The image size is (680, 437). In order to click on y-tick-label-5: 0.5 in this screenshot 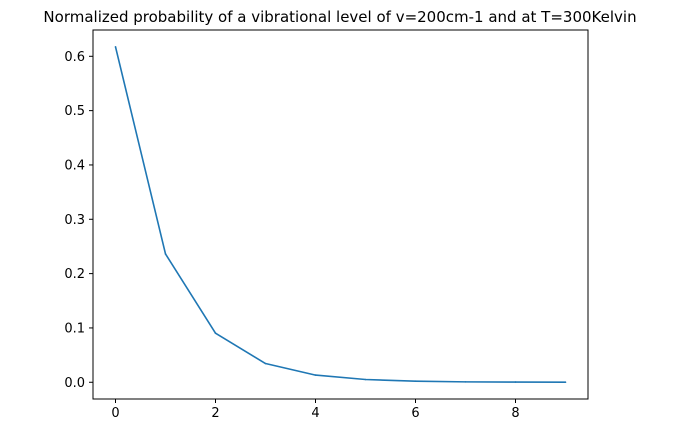, I will do `click(74, 111)`.